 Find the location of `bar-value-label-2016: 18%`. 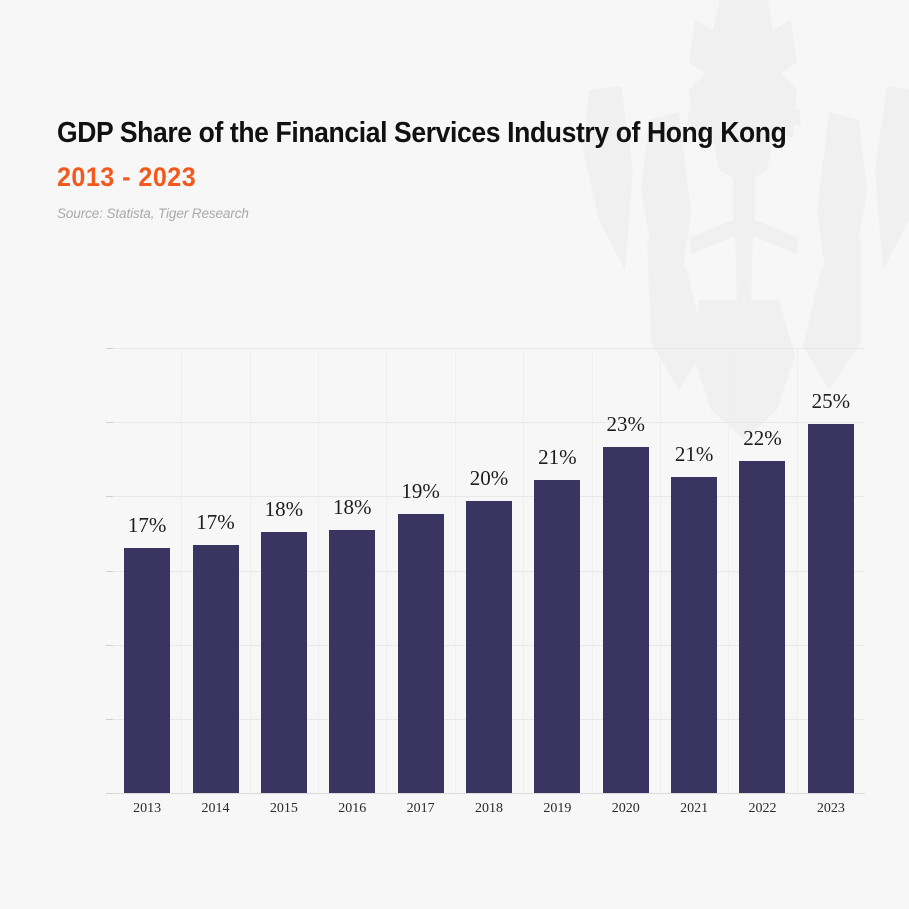

bar-value-label-2016: 18% is located at coordinates (352, 507).